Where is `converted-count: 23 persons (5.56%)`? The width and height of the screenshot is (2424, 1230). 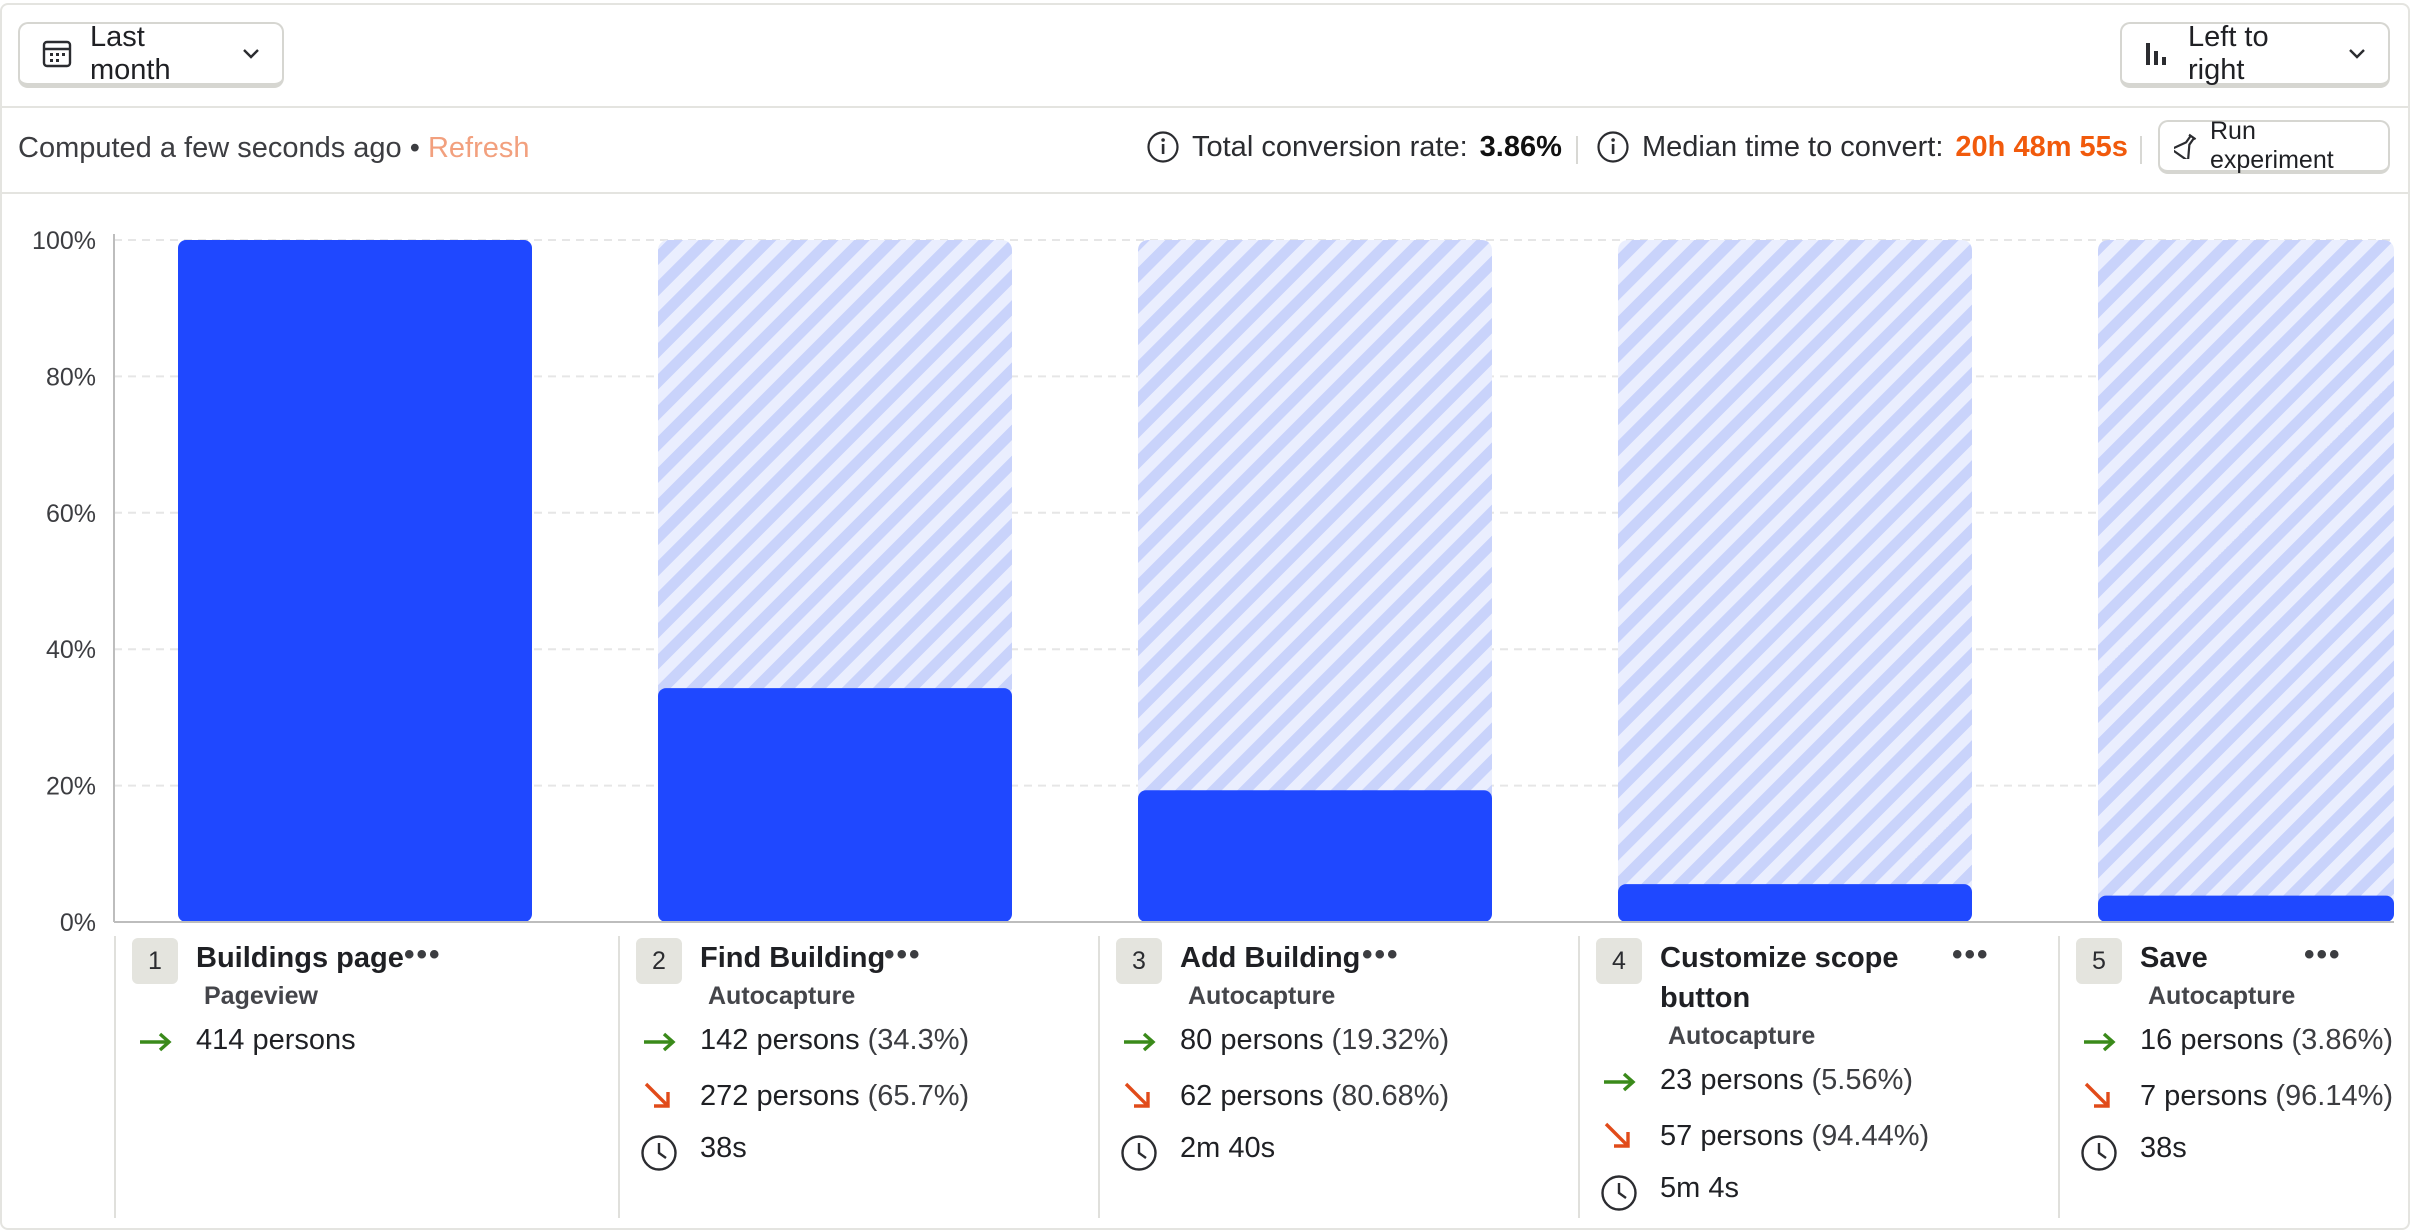
converted-count: 23 persons (5.56%) is located at coordinates (1786, 1080).